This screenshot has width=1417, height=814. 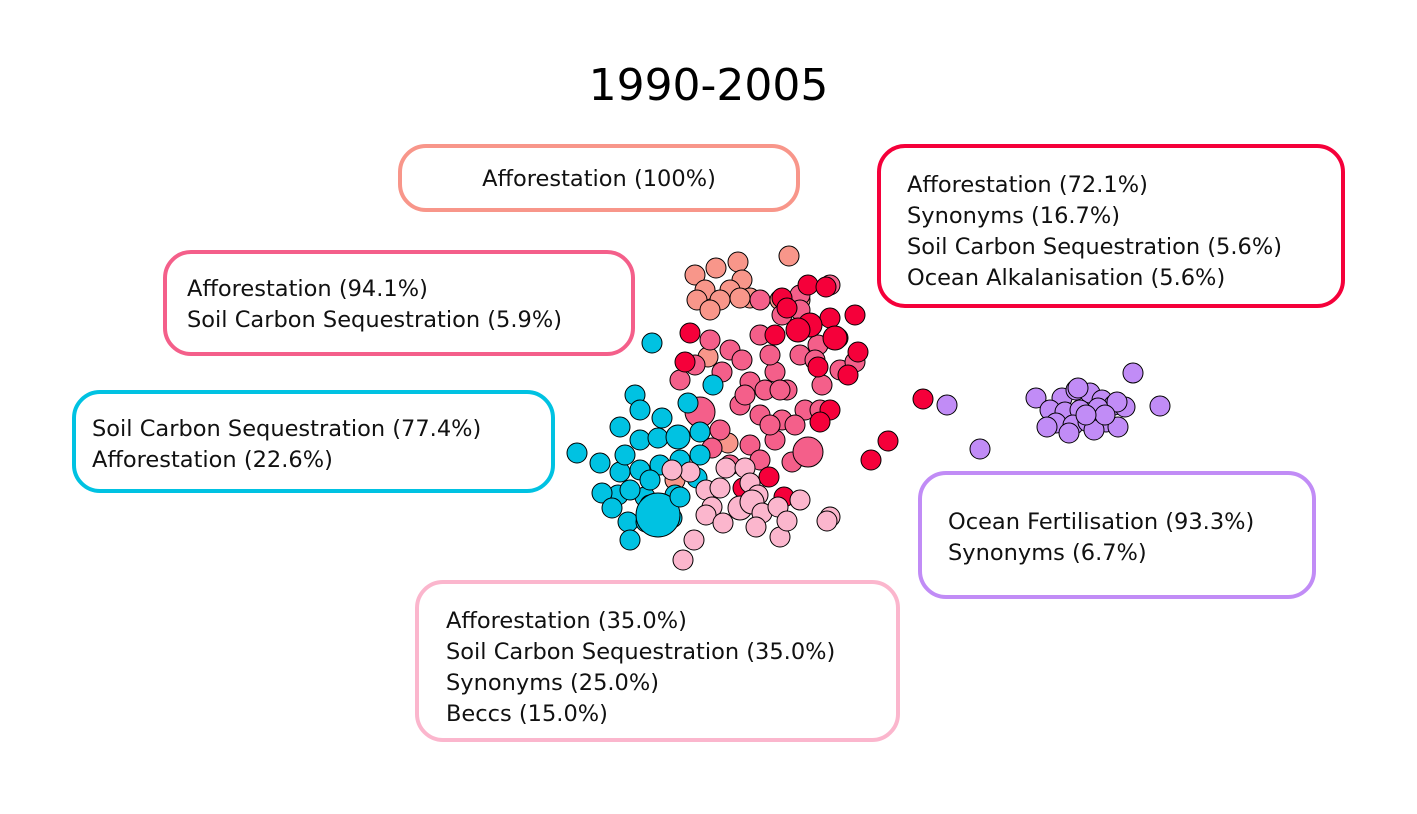 I want to click on cluster-points-cyan, so click(x=645, y=441).